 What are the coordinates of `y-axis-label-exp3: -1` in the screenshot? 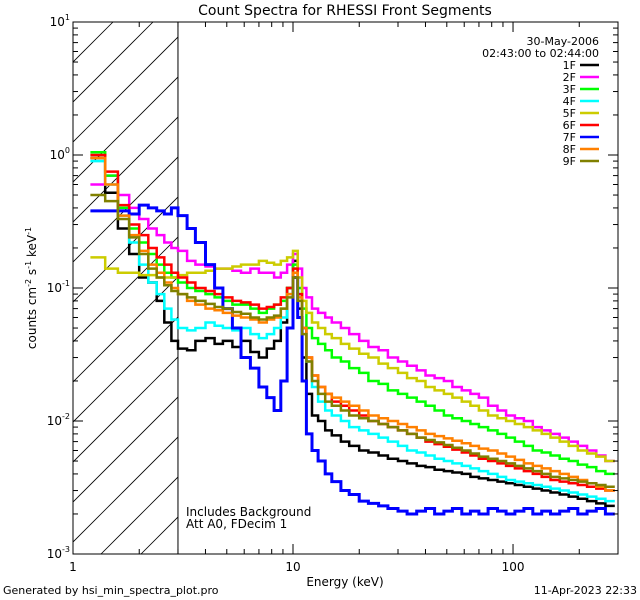 It's located at (28, 231).